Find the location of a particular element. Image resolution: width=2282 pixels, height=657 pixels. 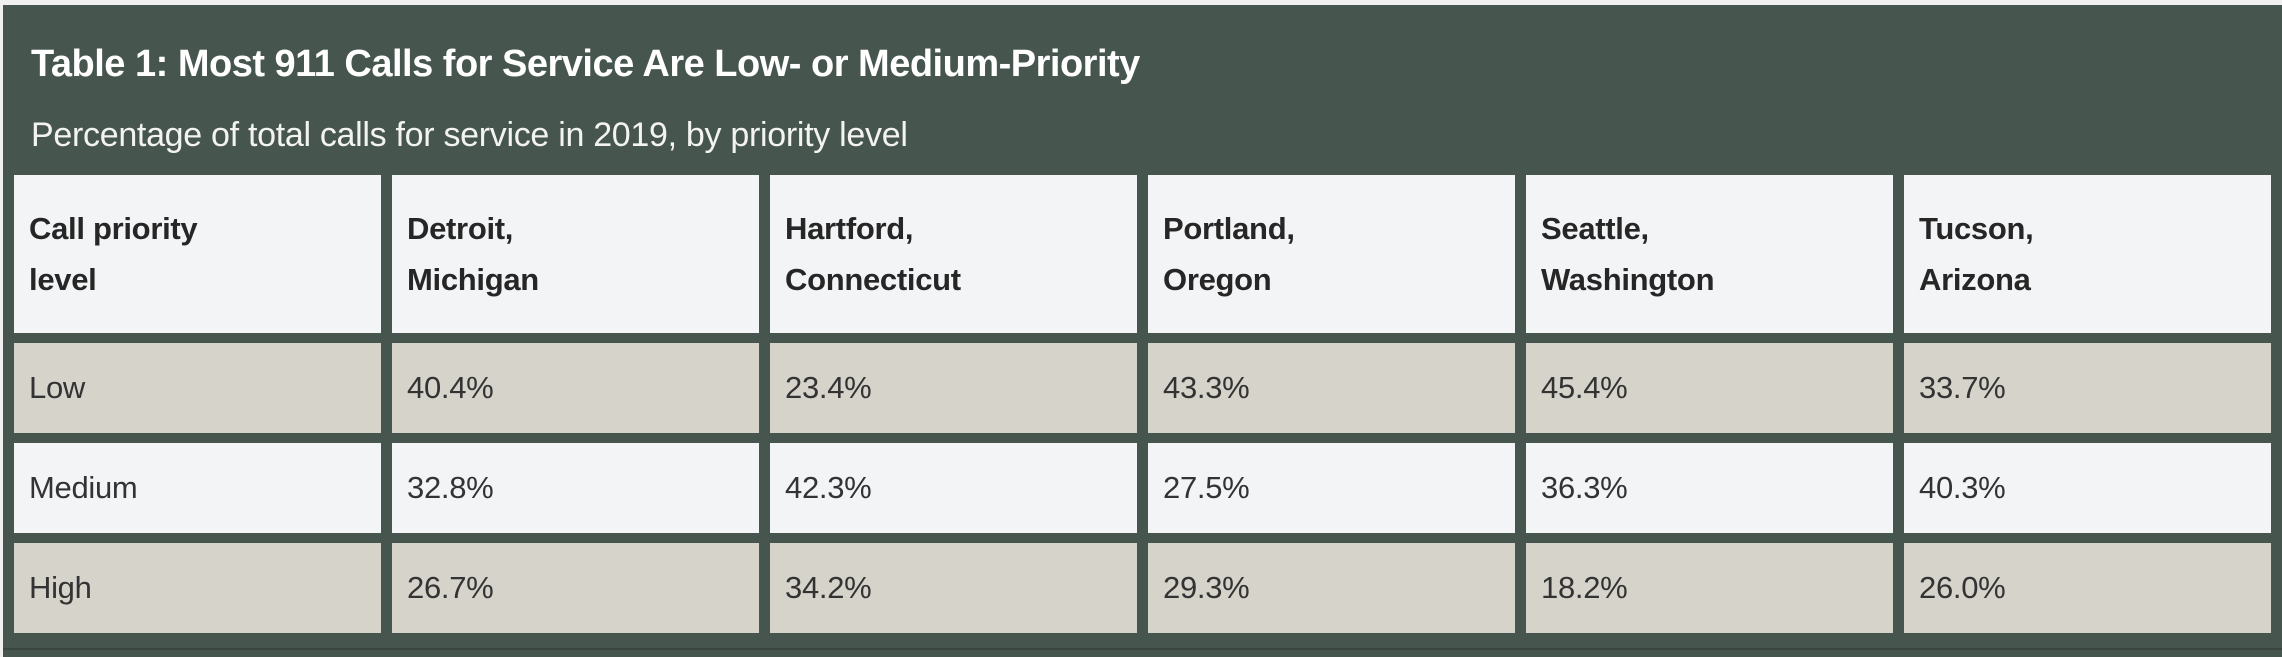

cell-high-tucson: 26.0% is located at coordinates (2087, 588).